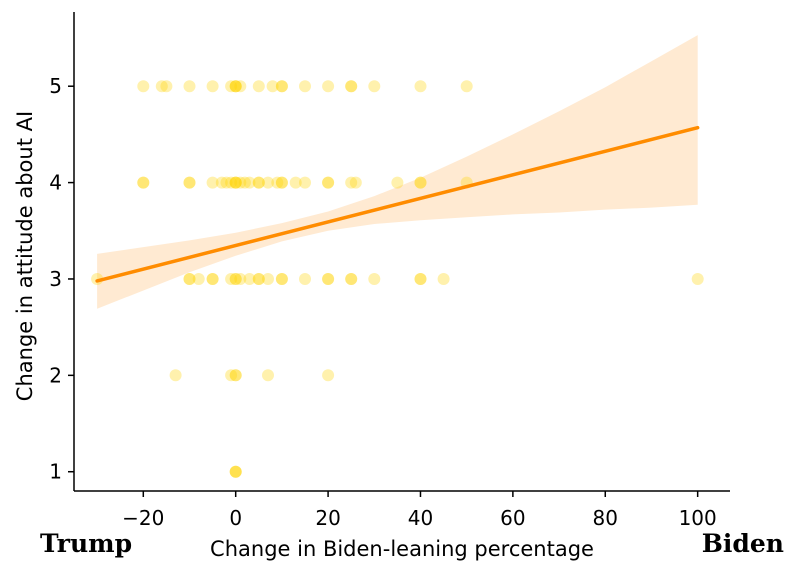  What do you see at coordinates (698, 518) in the screenshot?
I see `x-tick-label: 100` at bounding box center [698, 518].